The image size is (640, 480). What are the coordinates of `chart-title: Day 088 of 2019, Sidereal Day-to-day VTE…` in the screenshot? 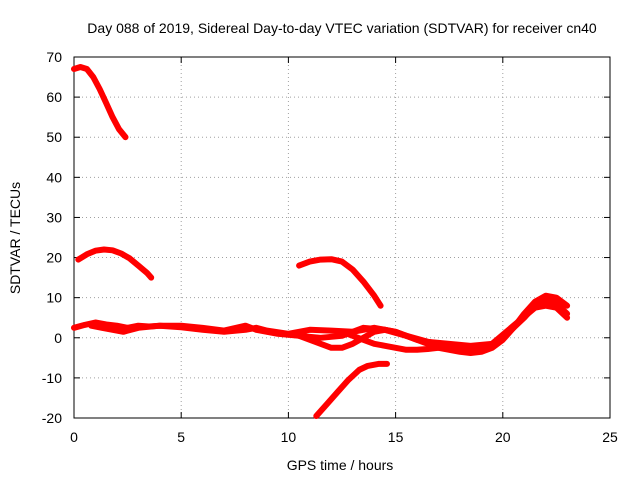 It's located at (342, 28).